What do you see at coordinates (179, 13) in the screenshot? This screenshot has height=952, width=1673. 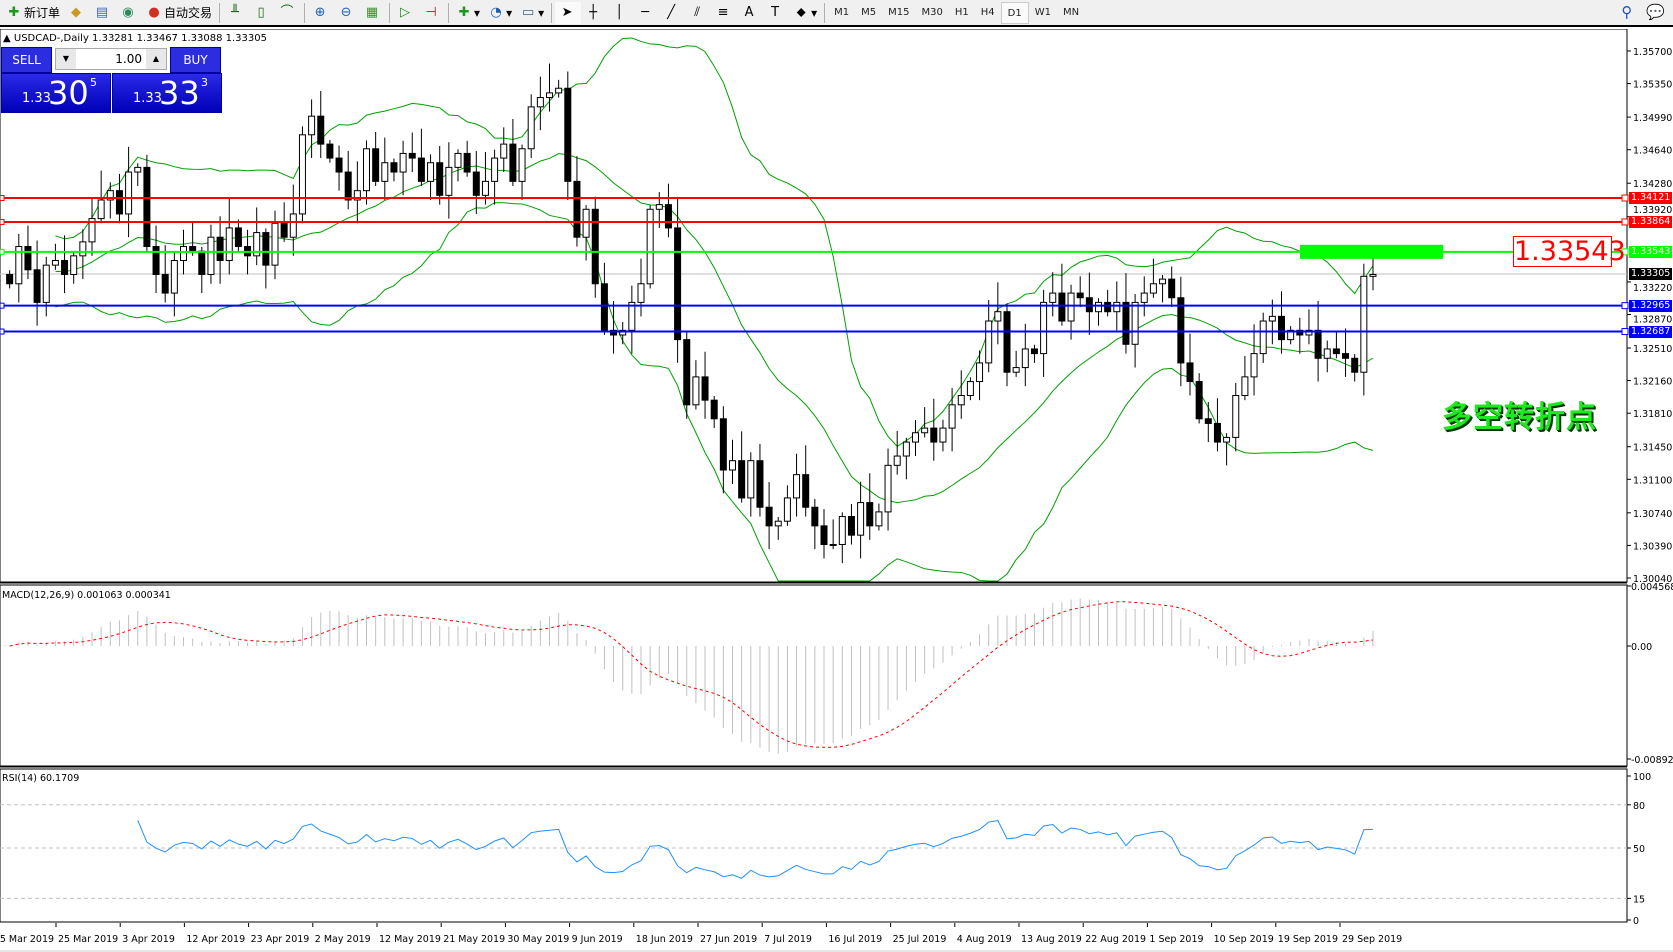 I see `auto-trading-button: ● 自动交易` at bounding box center [179, 13].